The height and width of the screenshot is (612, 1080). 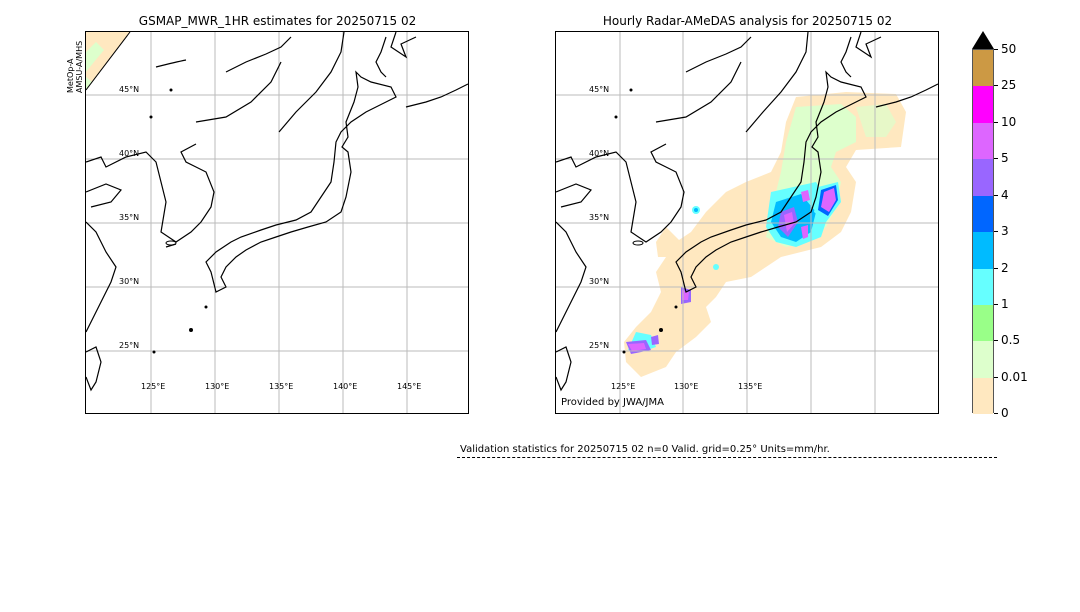 I want to click on right-lat-label-45: 45°N, so click(x=599, y=89).